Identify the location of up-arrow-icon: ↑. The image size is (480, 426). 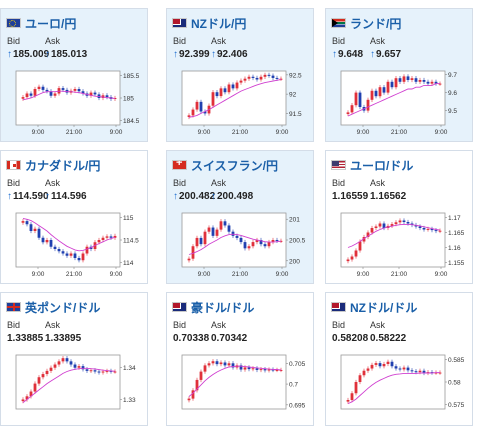
(213, 54).